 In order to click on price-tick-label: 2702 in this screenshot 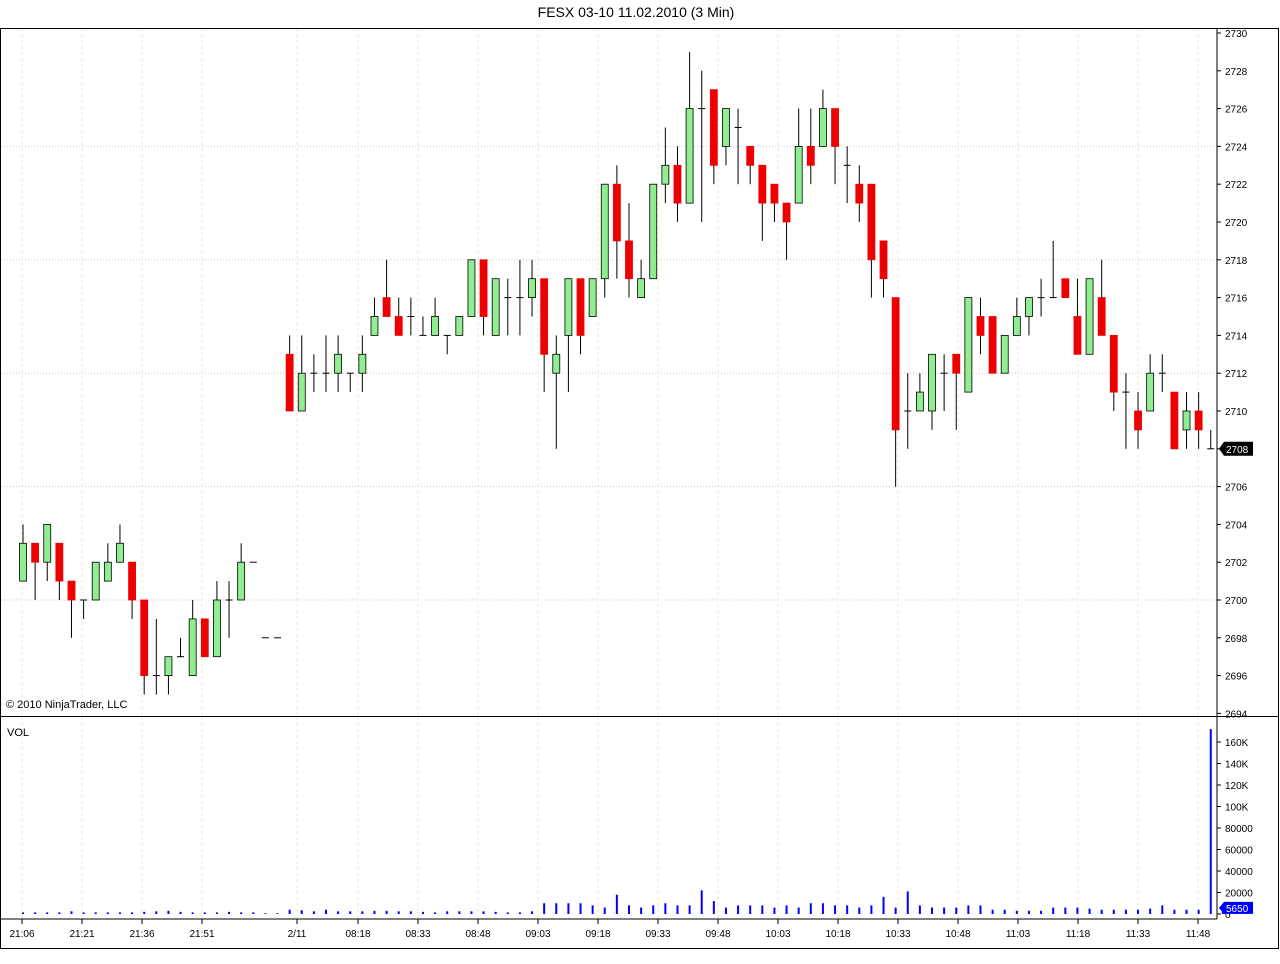, I will do `click(1236, 563)`.